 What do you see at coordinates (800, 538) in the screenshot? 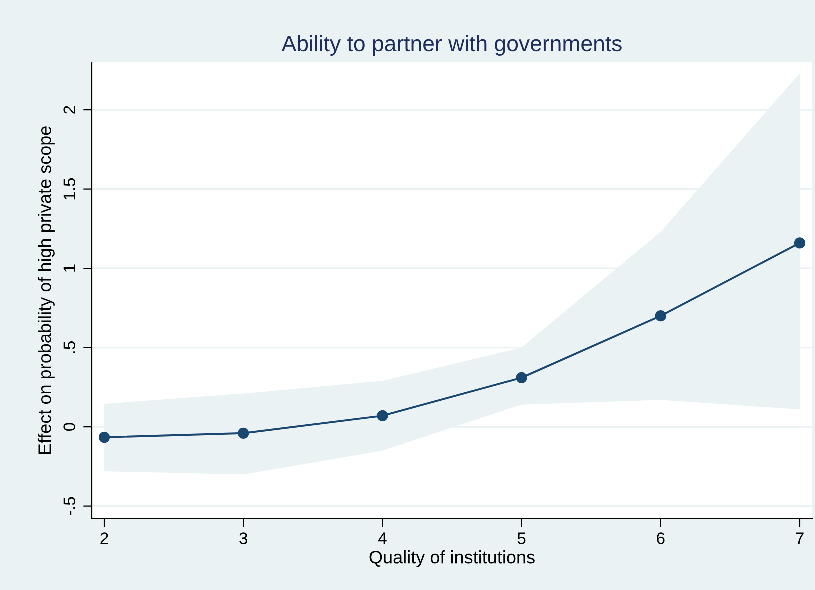
I see `x-tick-label: 7` at bounding box center [800, 538].